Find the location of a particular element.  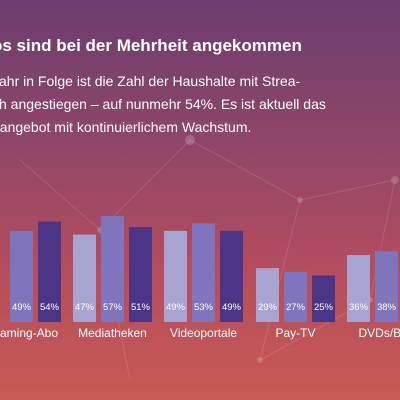

bar-group-1: 47% 57% 51% is located at coordinates (112, 268).